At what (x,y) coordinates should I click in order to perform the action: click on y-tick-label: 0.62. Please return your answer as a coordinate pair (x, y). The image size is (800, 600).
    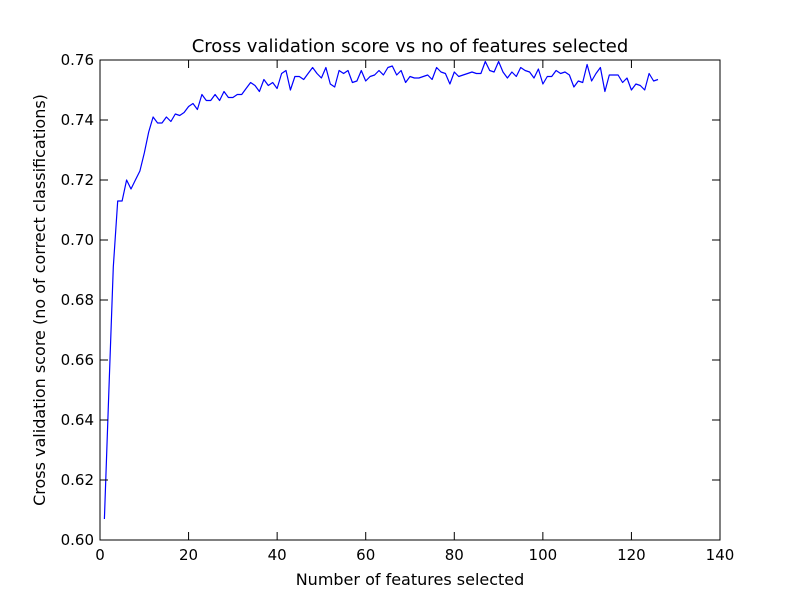
    Looking at the image, I should click on (77, 480).